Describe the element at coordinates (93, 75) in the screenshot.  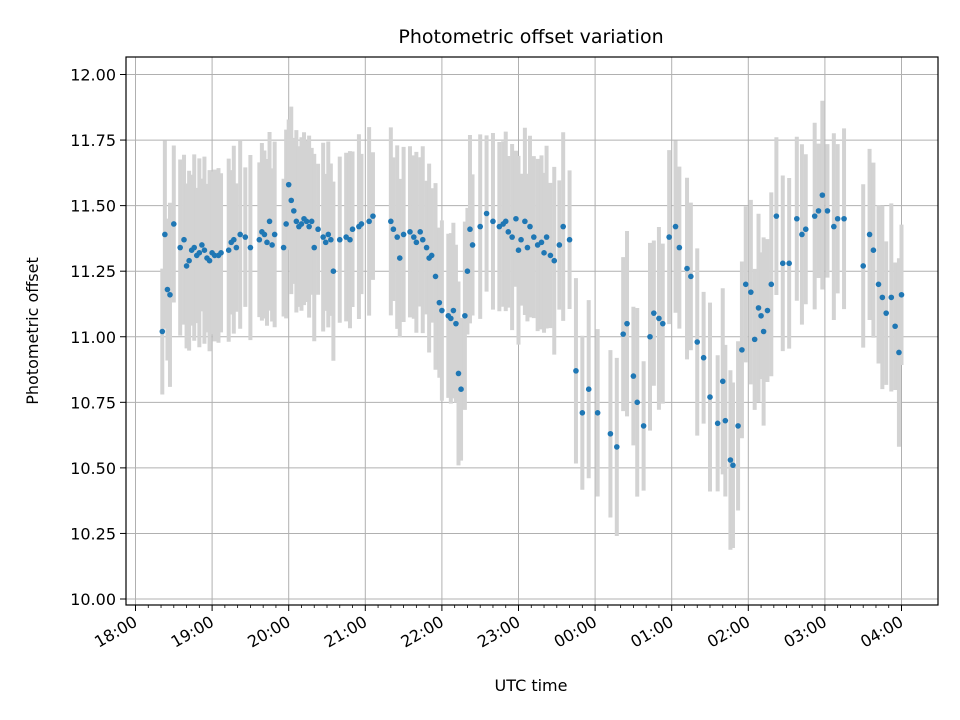
I see `y-tick-label: 12.00` at that location.